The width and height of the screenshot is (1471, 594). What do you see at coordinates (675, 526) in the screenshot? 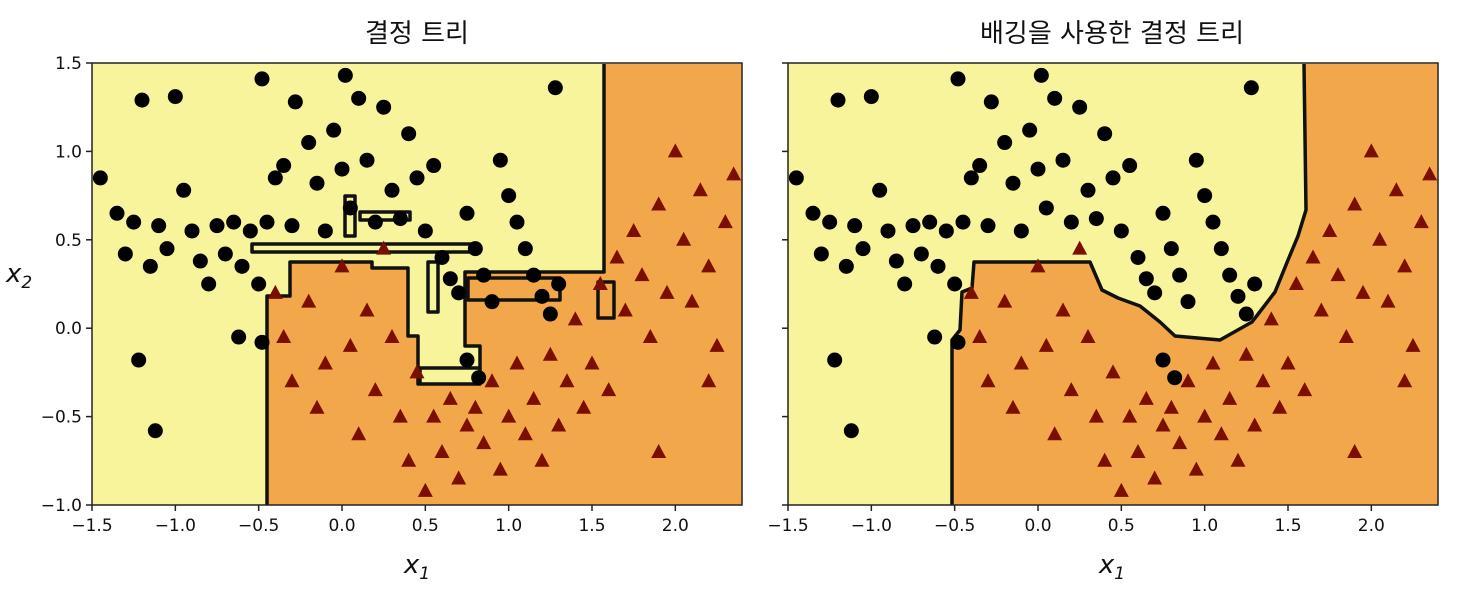
I see `x-tick-label: 2.0` at bounding box center [675, 526].